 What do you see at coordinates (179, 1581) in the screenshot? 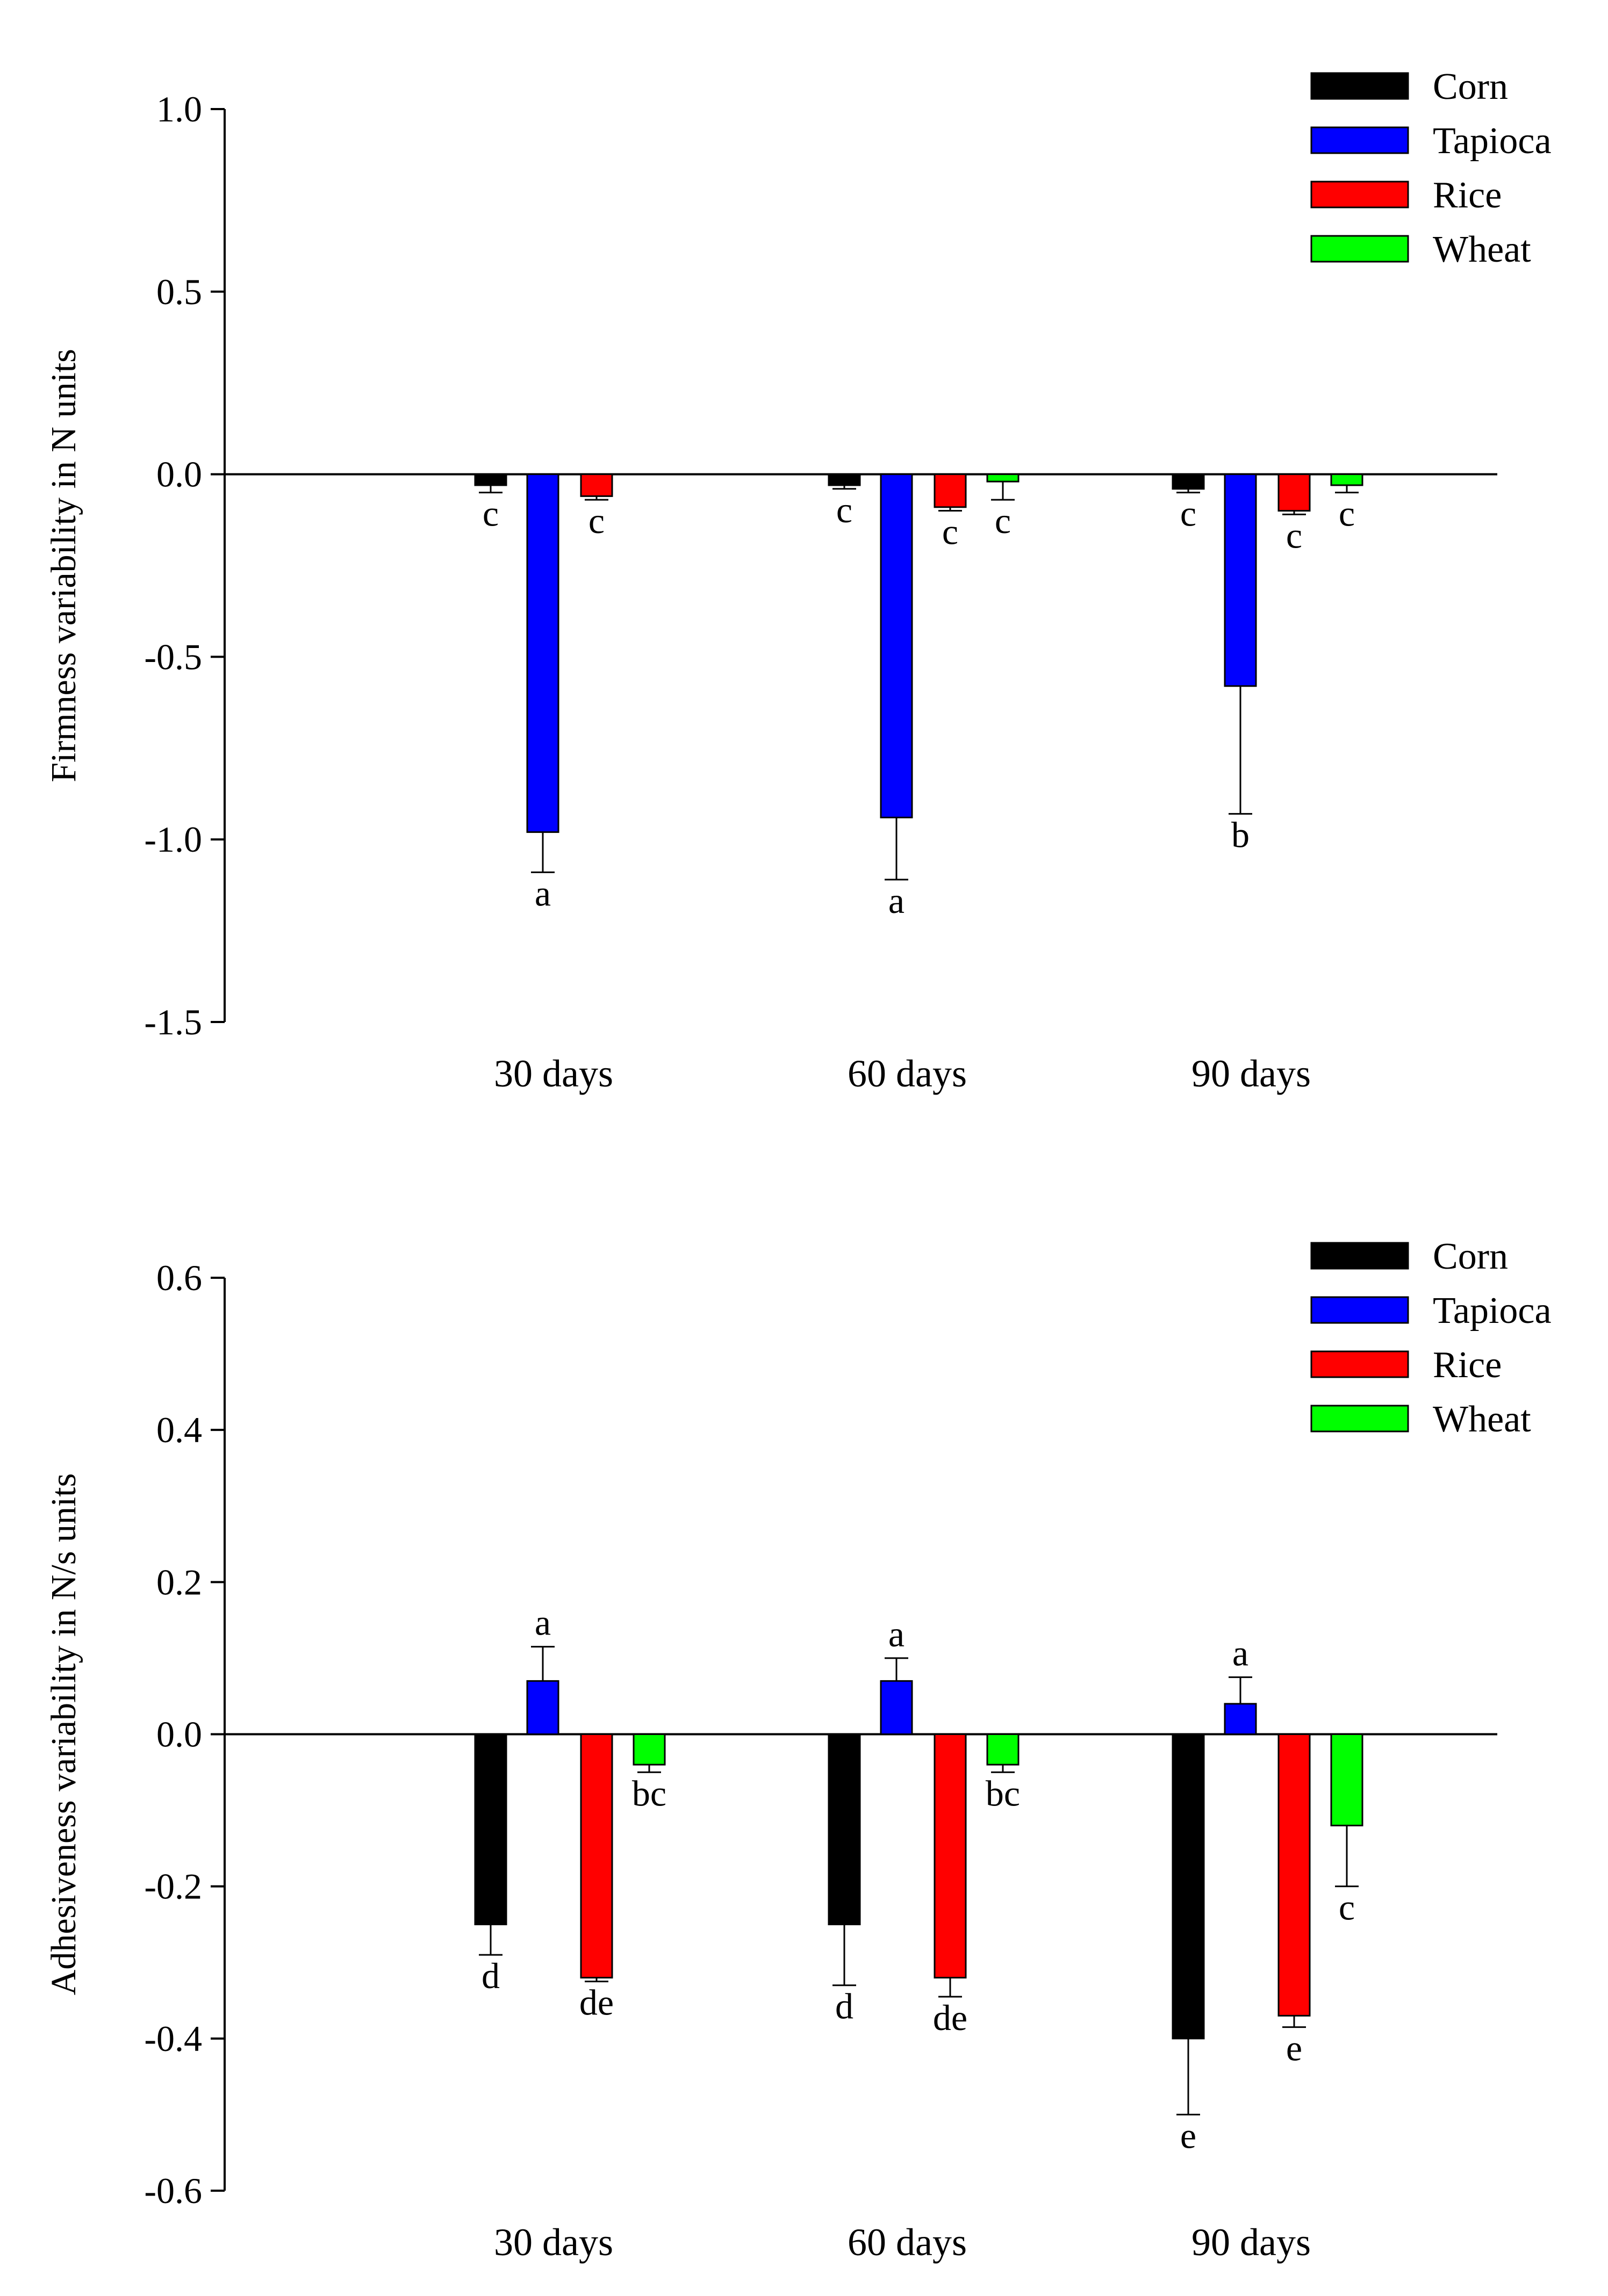
I see `y-tick-label: 0.2` at bounding box center [179, 1581].